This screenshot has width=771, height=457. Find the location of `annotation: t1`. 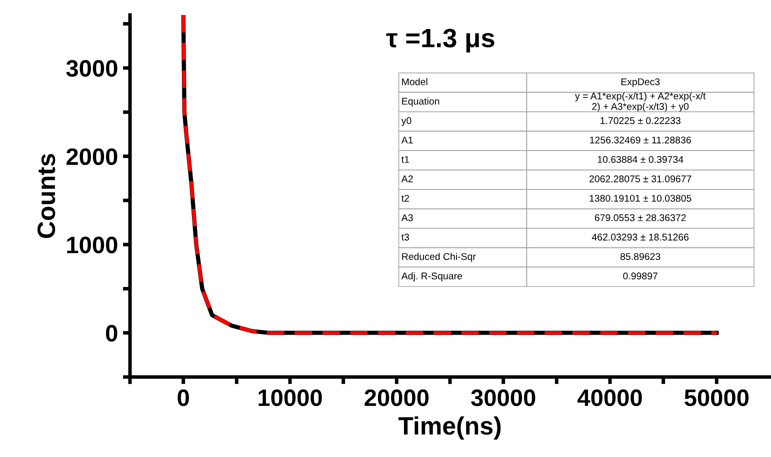

annotation: t1 is located at coordinates (405, 159).